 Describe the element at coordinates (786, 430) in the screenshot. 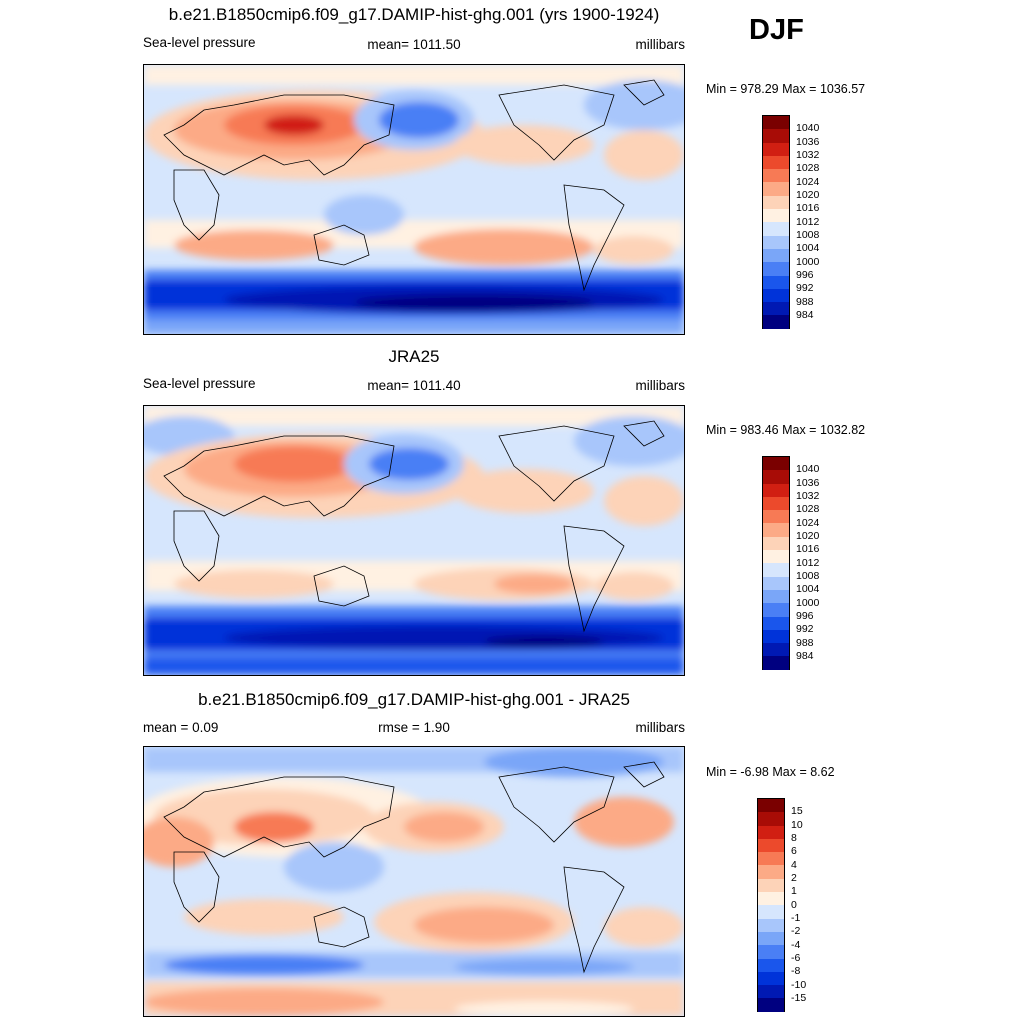

I see `panel-2-minmax: Min = 983.46 Max = 1032.82` at that location.